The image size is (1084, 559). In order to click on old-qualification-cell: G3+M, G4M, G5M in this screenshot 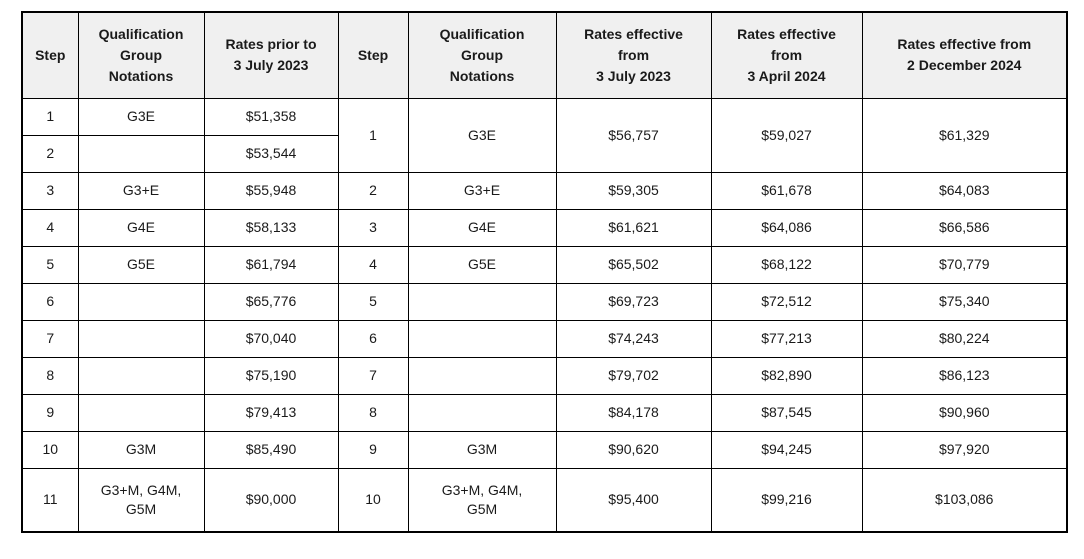, I will do `click(141, 500)`.